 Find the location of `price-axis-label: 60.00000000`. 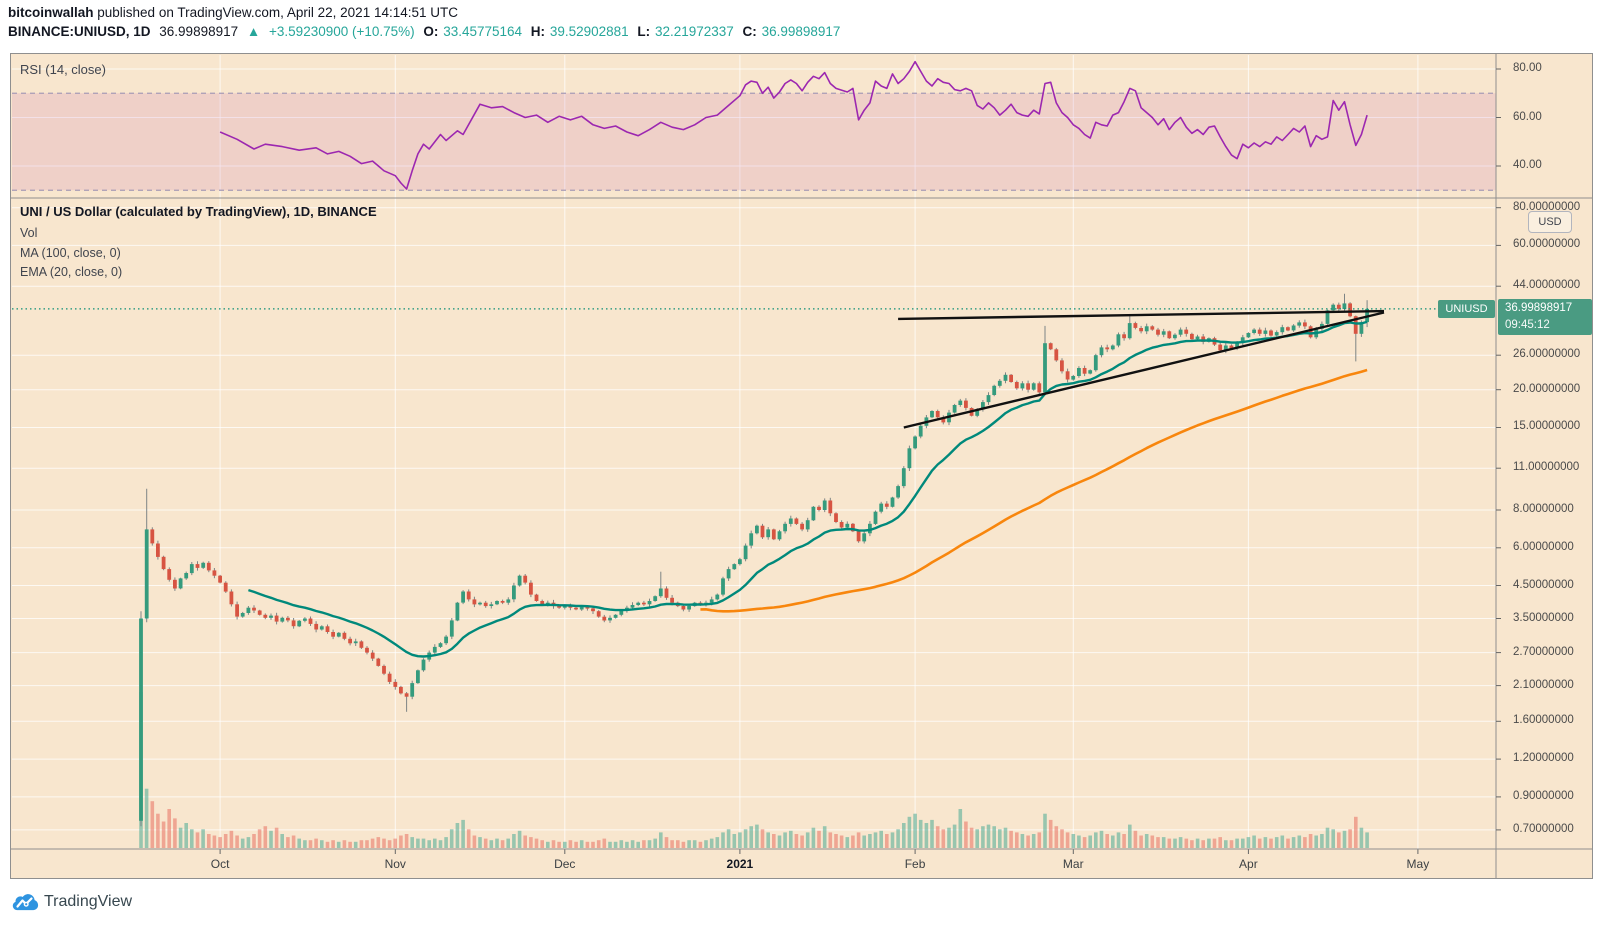

price-axis-label: 60.00000000 is located at coordinates (1547, 244).